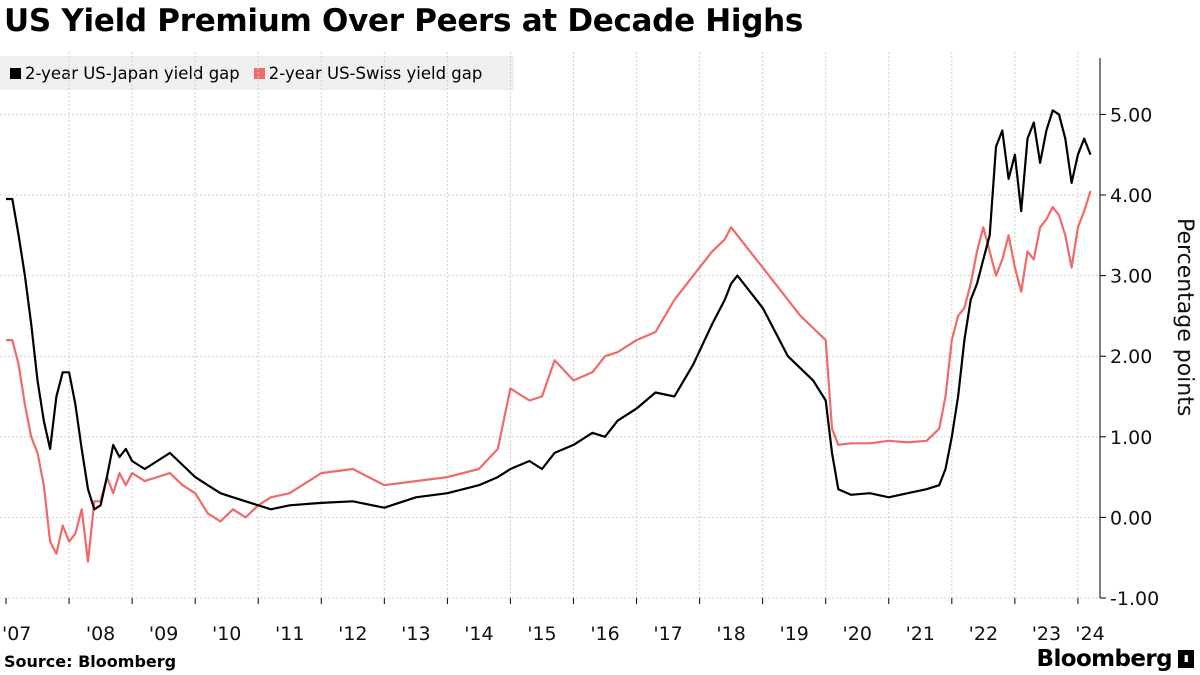 The width and height of the screenshot is (1200, 675). Describe the element at coordinates (920, 634) in the screenshot. I see `x-tick-label-14: '21` at that location.